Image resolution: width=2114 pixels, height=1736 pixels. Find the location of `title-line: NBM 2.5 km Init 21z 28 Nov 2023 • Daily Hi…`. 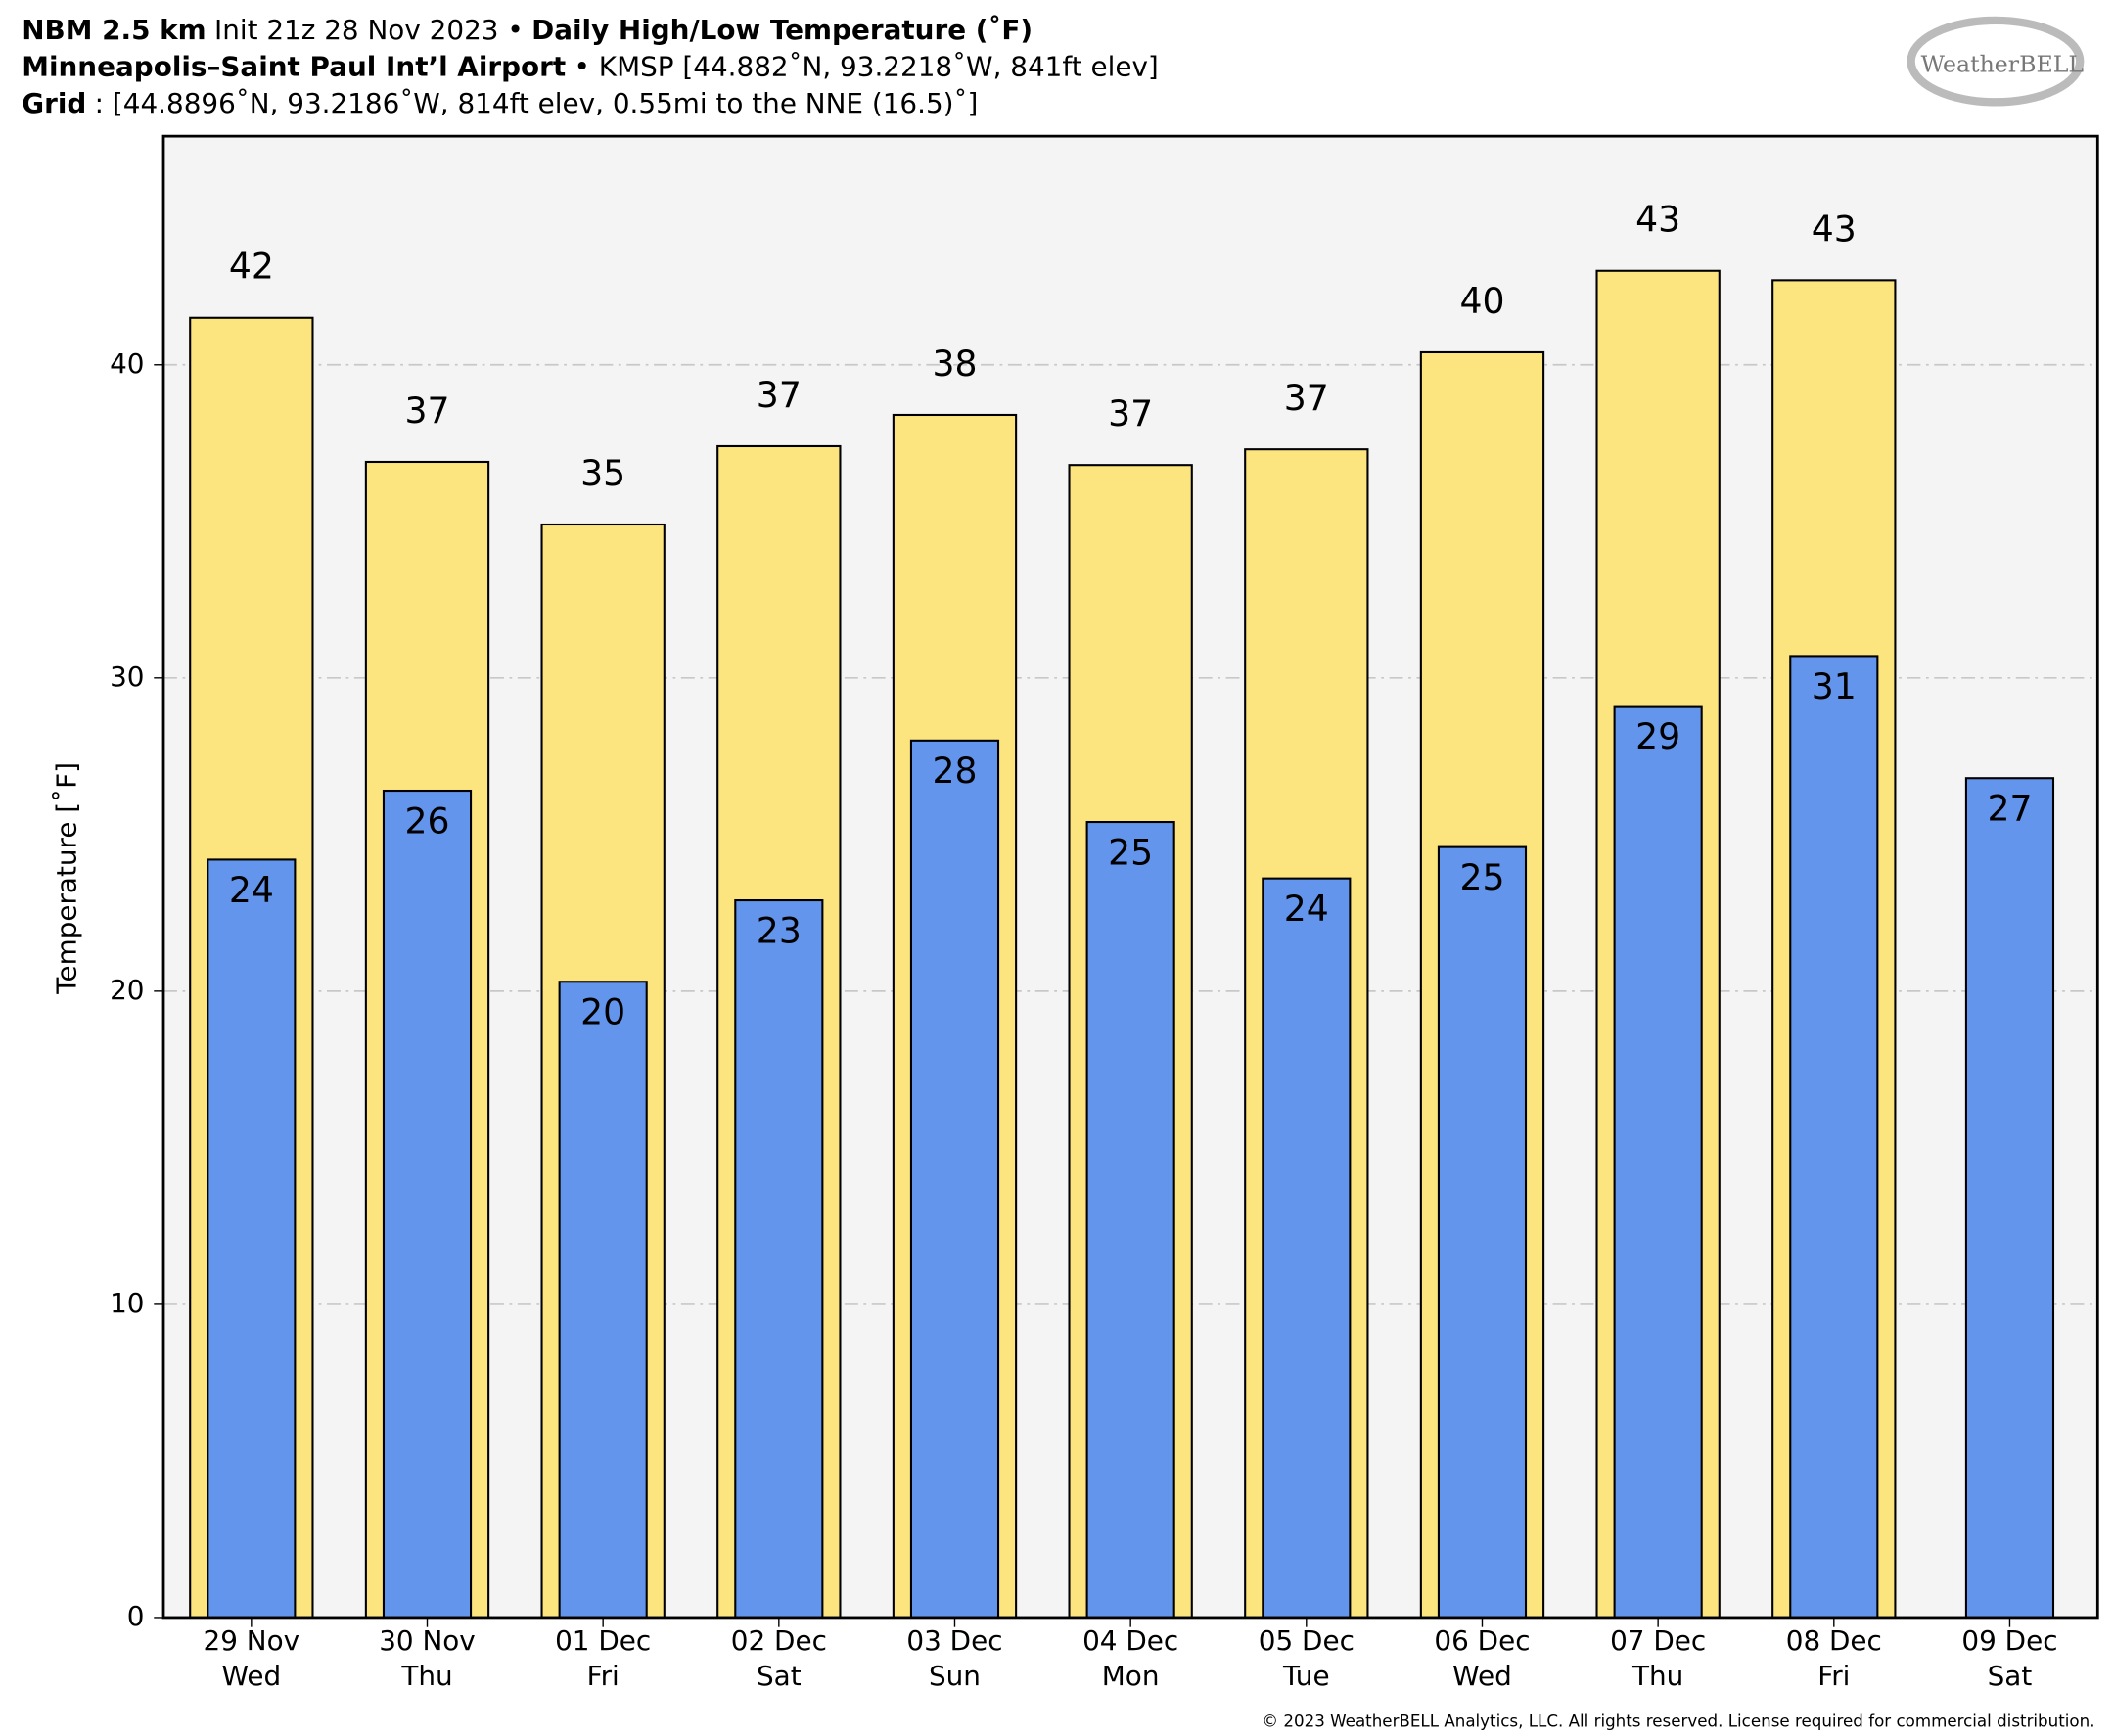

title-line: NBM 2.5 km Init 21z 28 Nov 2023 • Daily Hi… is located at coordinates (527, 30).